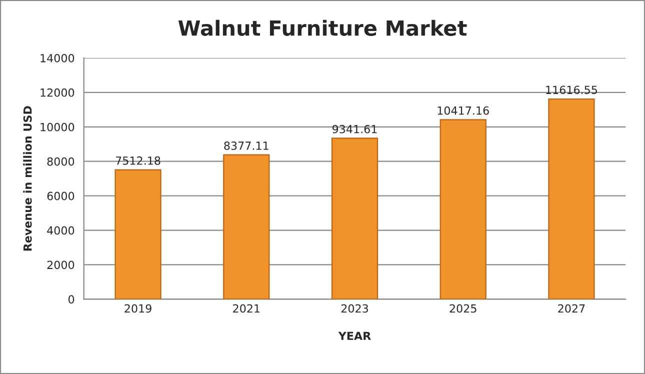 This screenshot has width=645, height=374. Describe the element at coordinates (60, 161) in the screenshot. I see `y-tick-label: 8000` at that location.